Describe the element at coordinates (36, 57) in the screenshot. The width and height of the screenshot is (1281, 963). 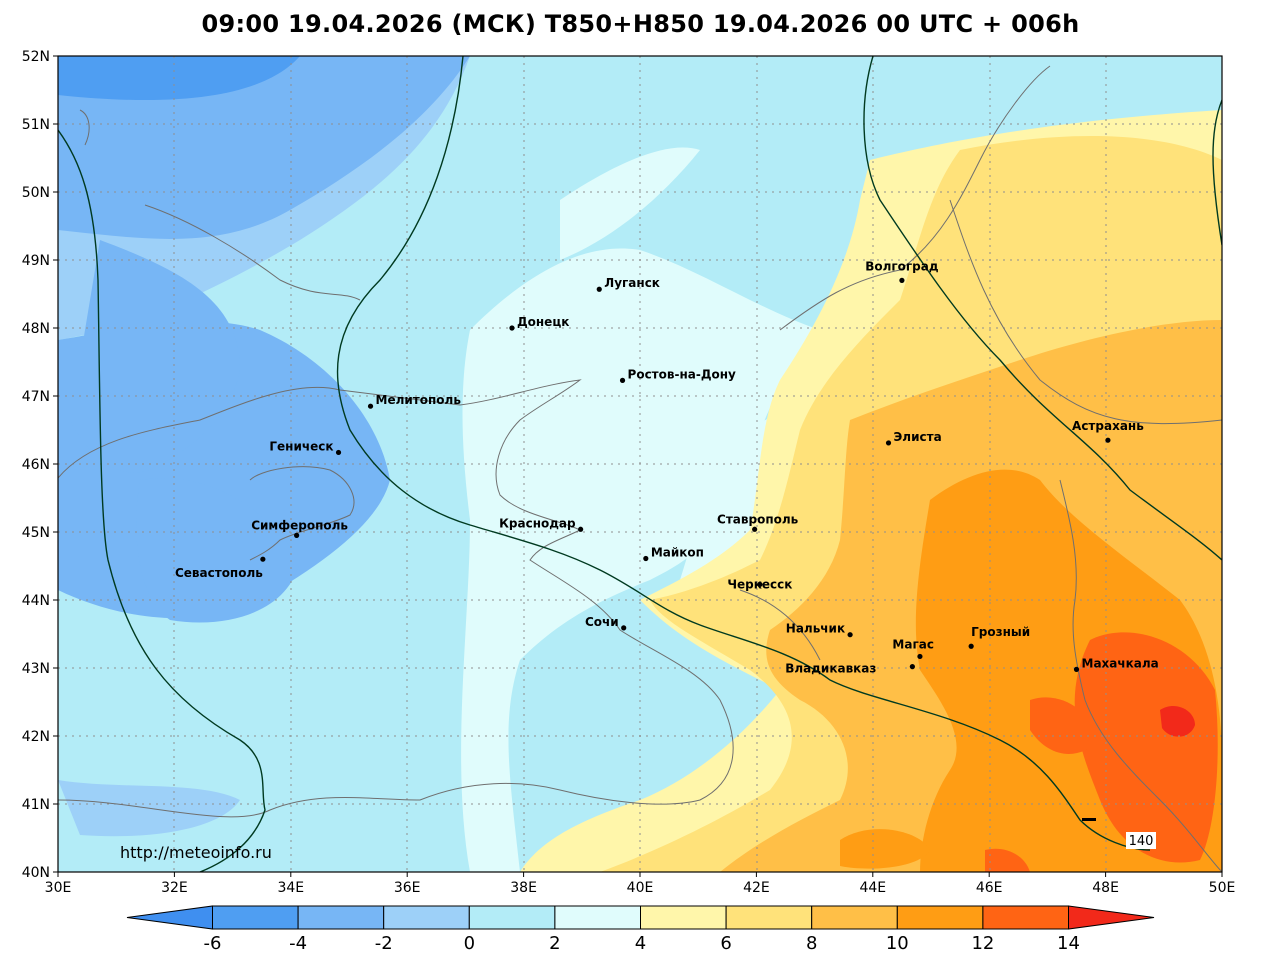
I see `lat-tick-label: 52N` at that location.